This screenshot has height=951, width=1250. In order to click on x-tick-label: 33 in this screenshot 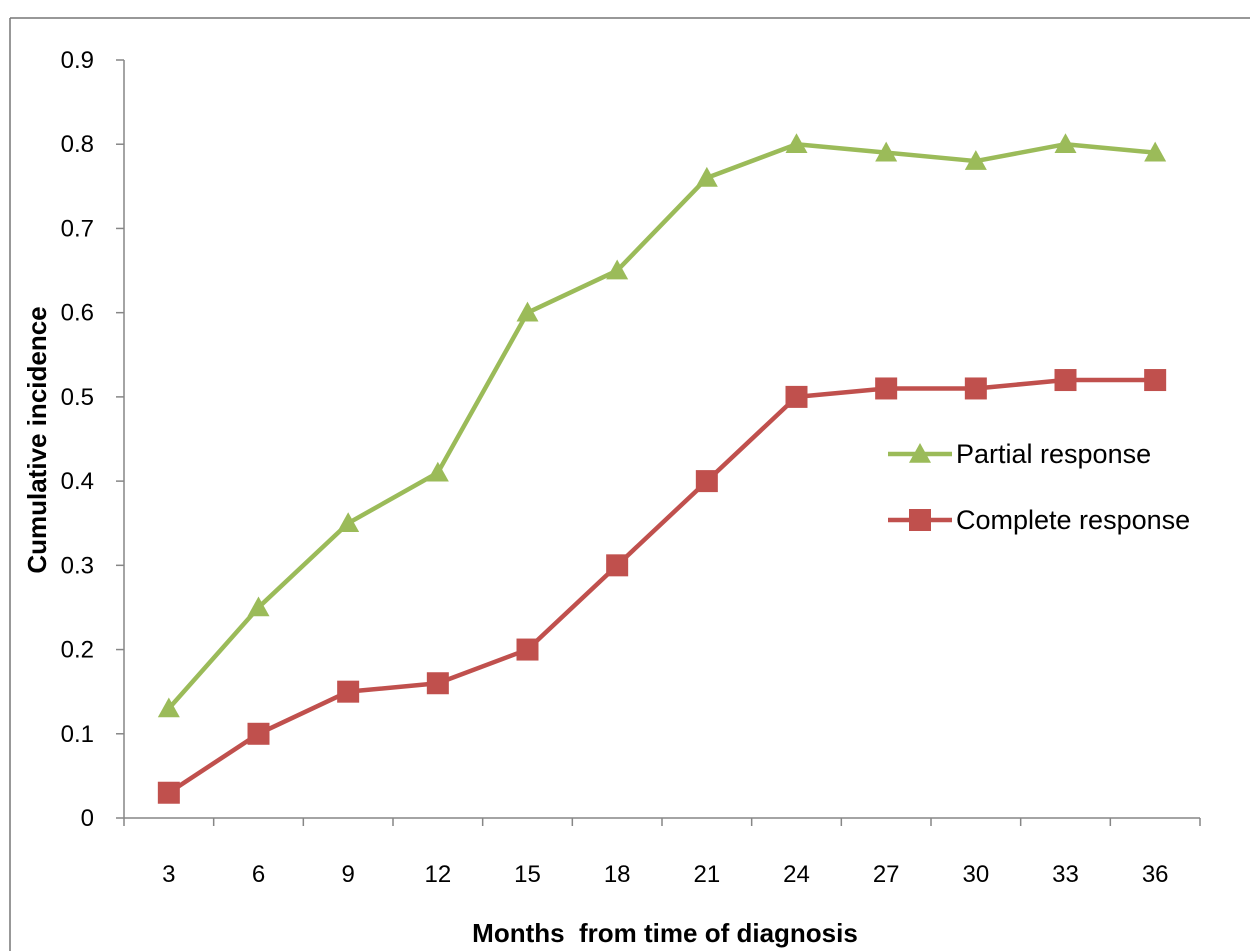, I will do `click(1065, 874)`.